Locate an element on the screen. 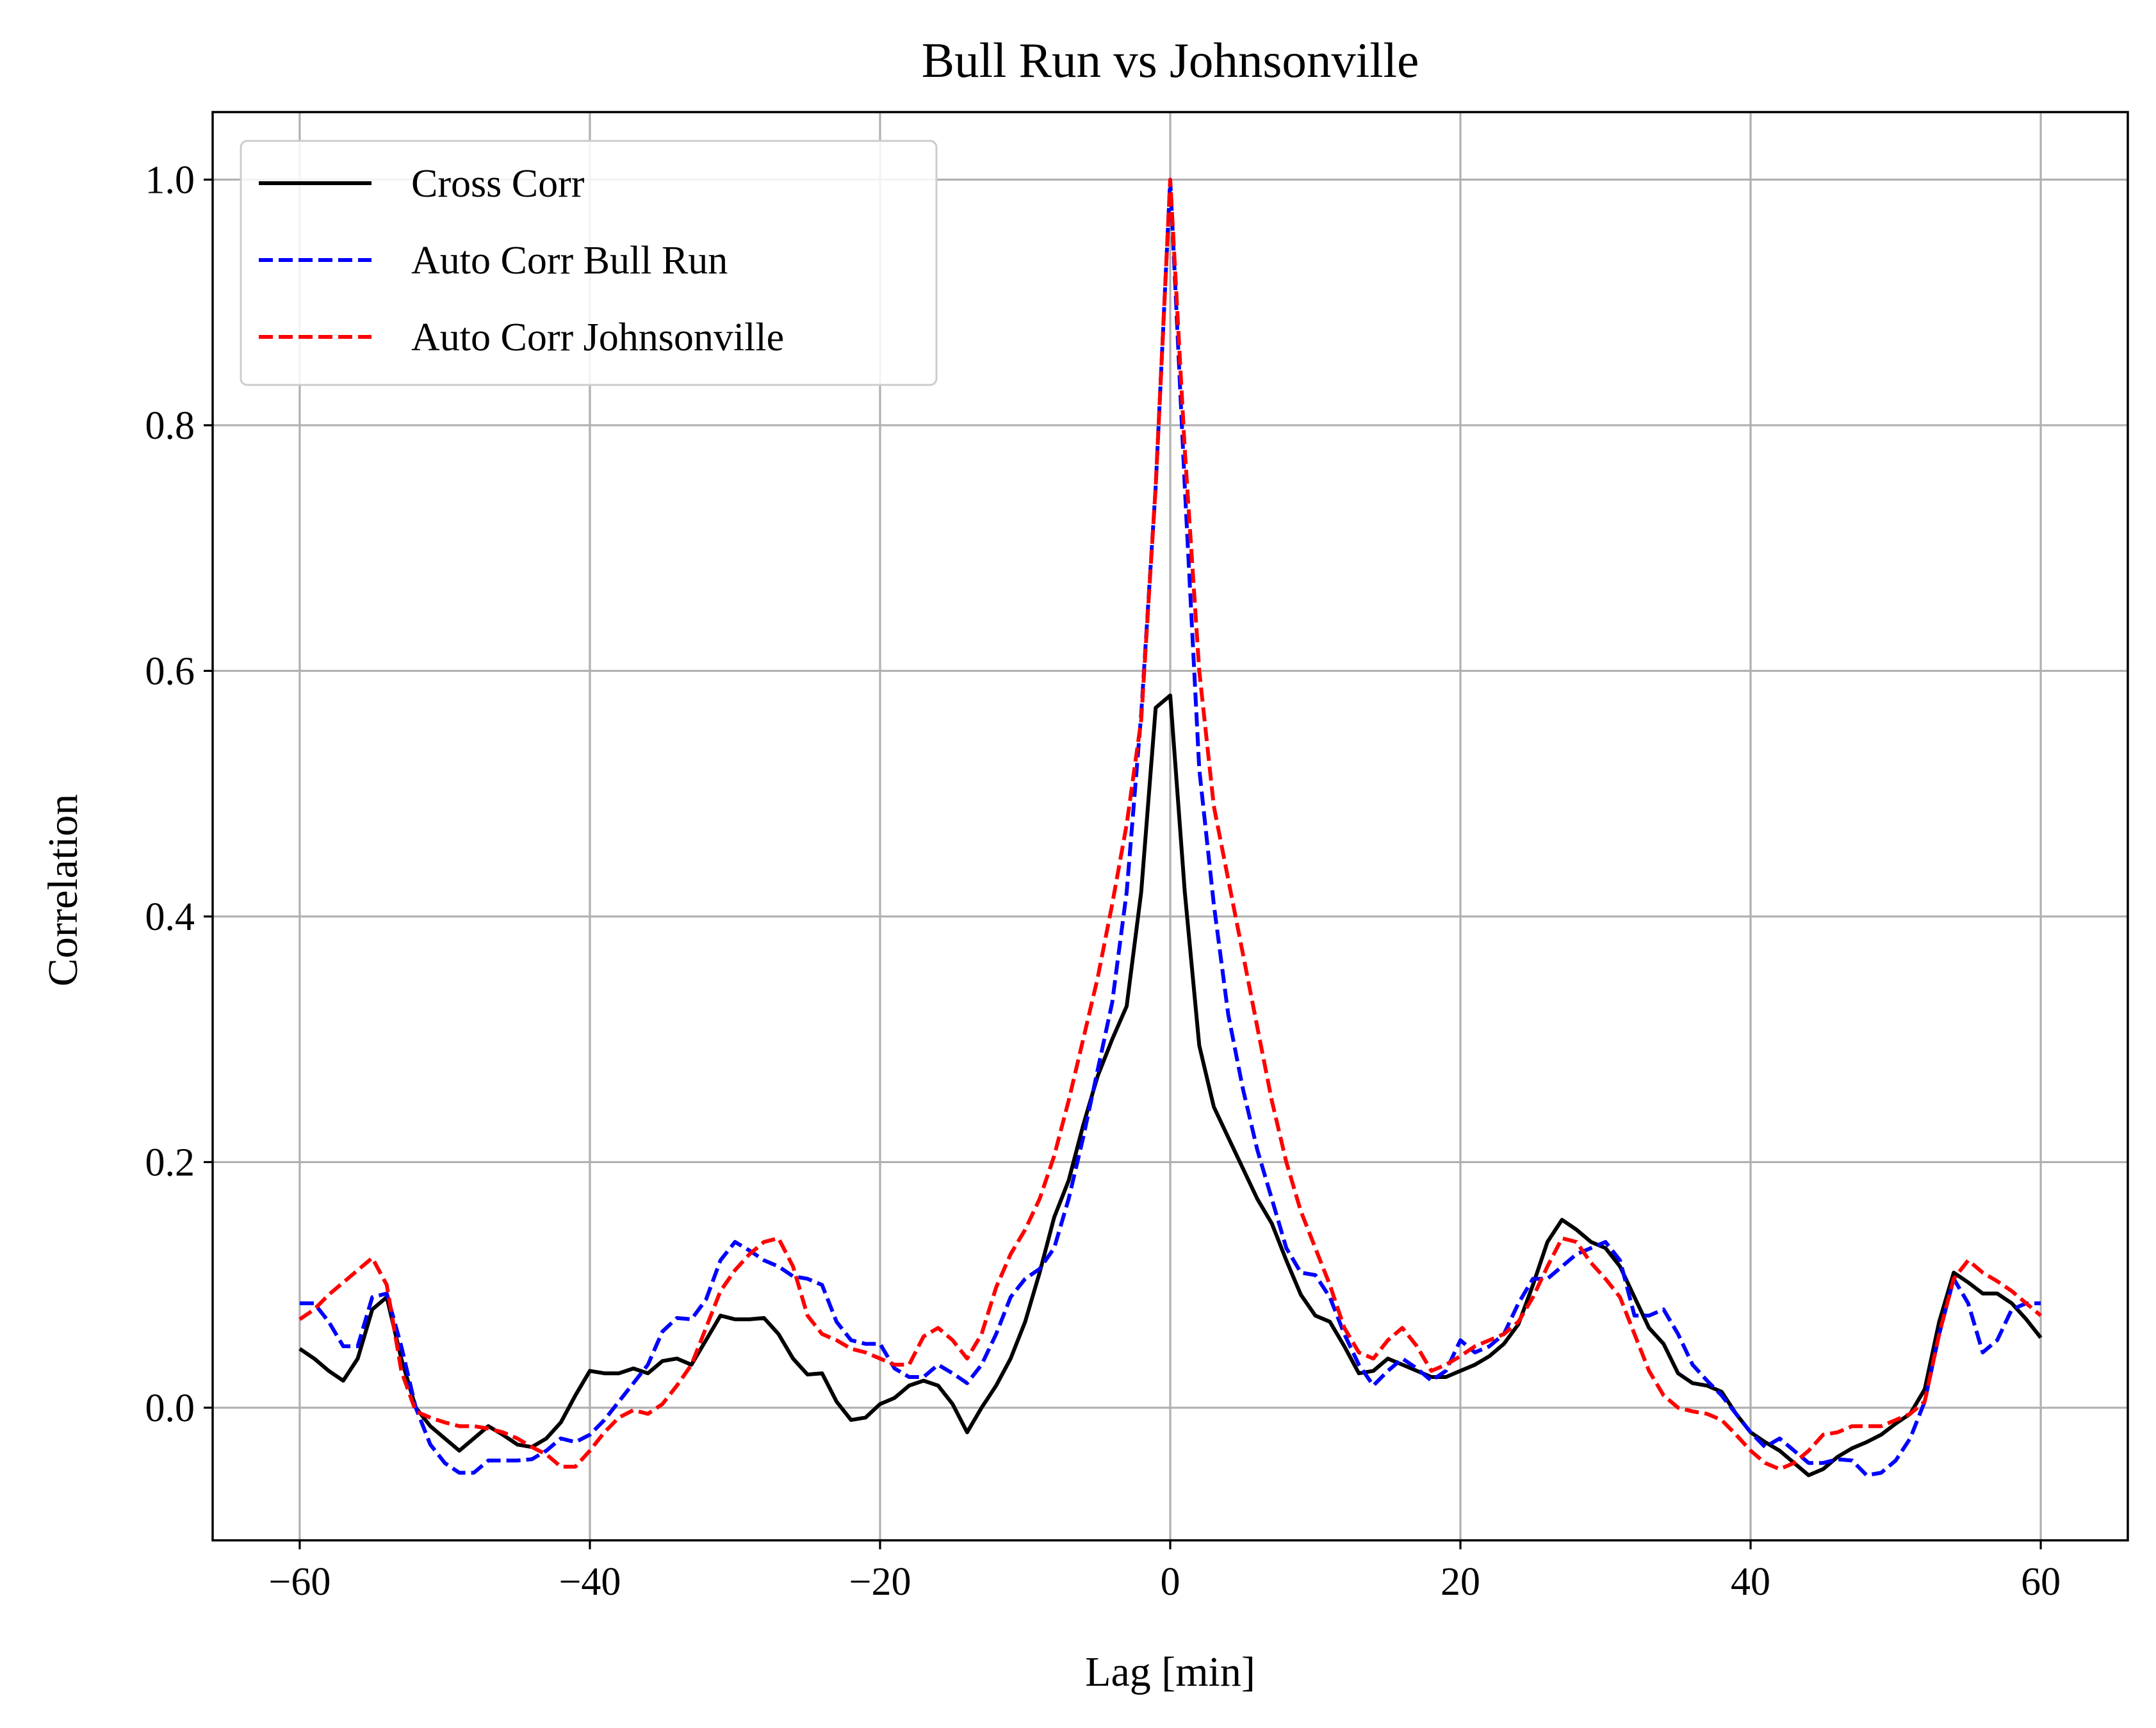  y-tick-label: 0.2 is located at coordinates (170, 1162).